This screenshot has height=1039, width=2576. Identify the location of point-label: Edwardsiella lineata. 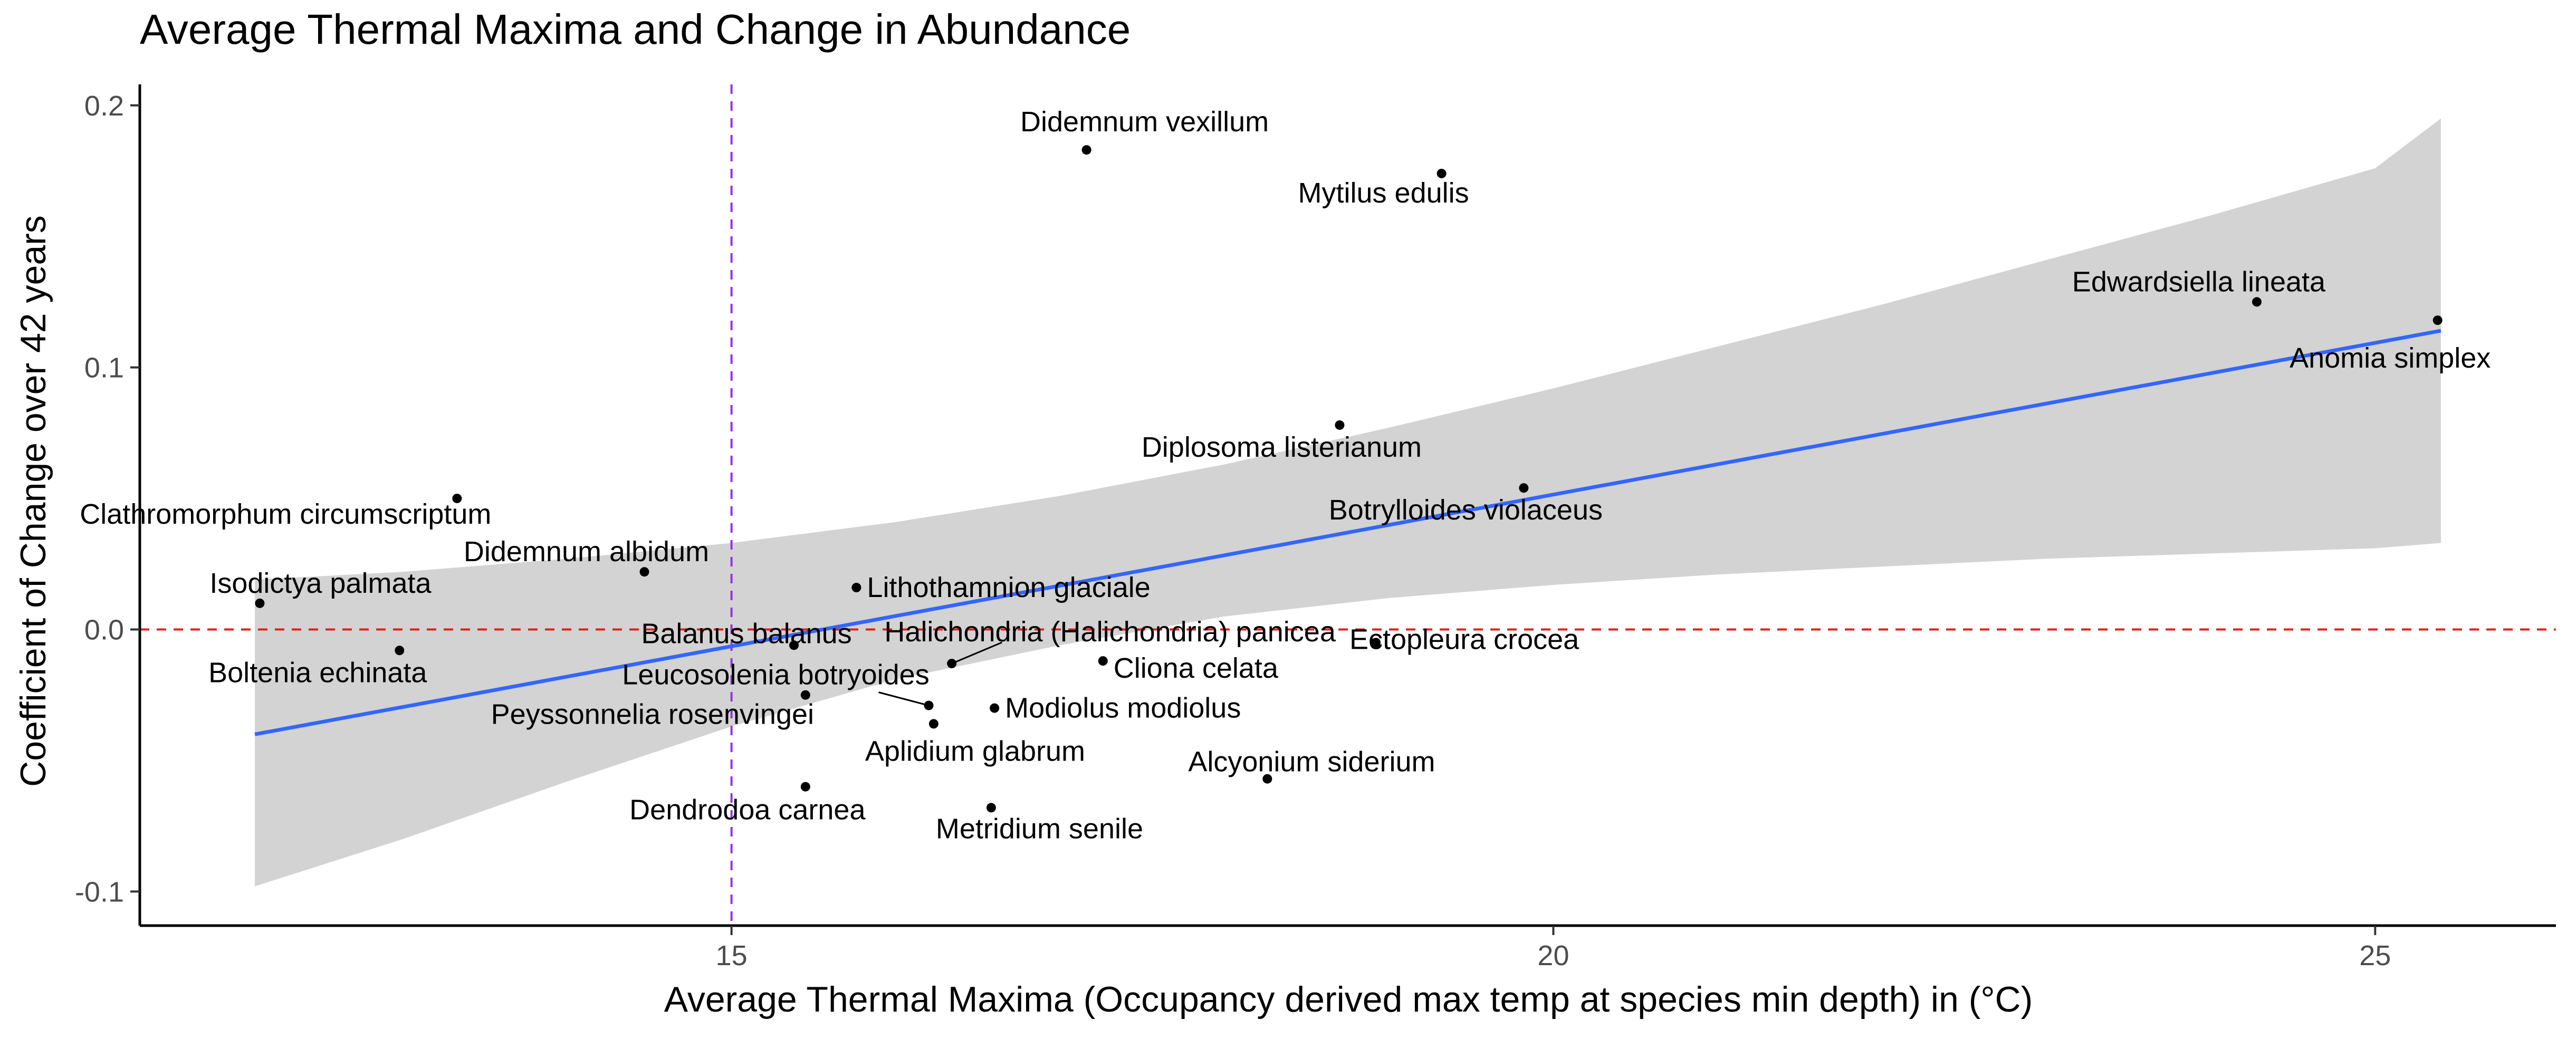
(2199, 281).